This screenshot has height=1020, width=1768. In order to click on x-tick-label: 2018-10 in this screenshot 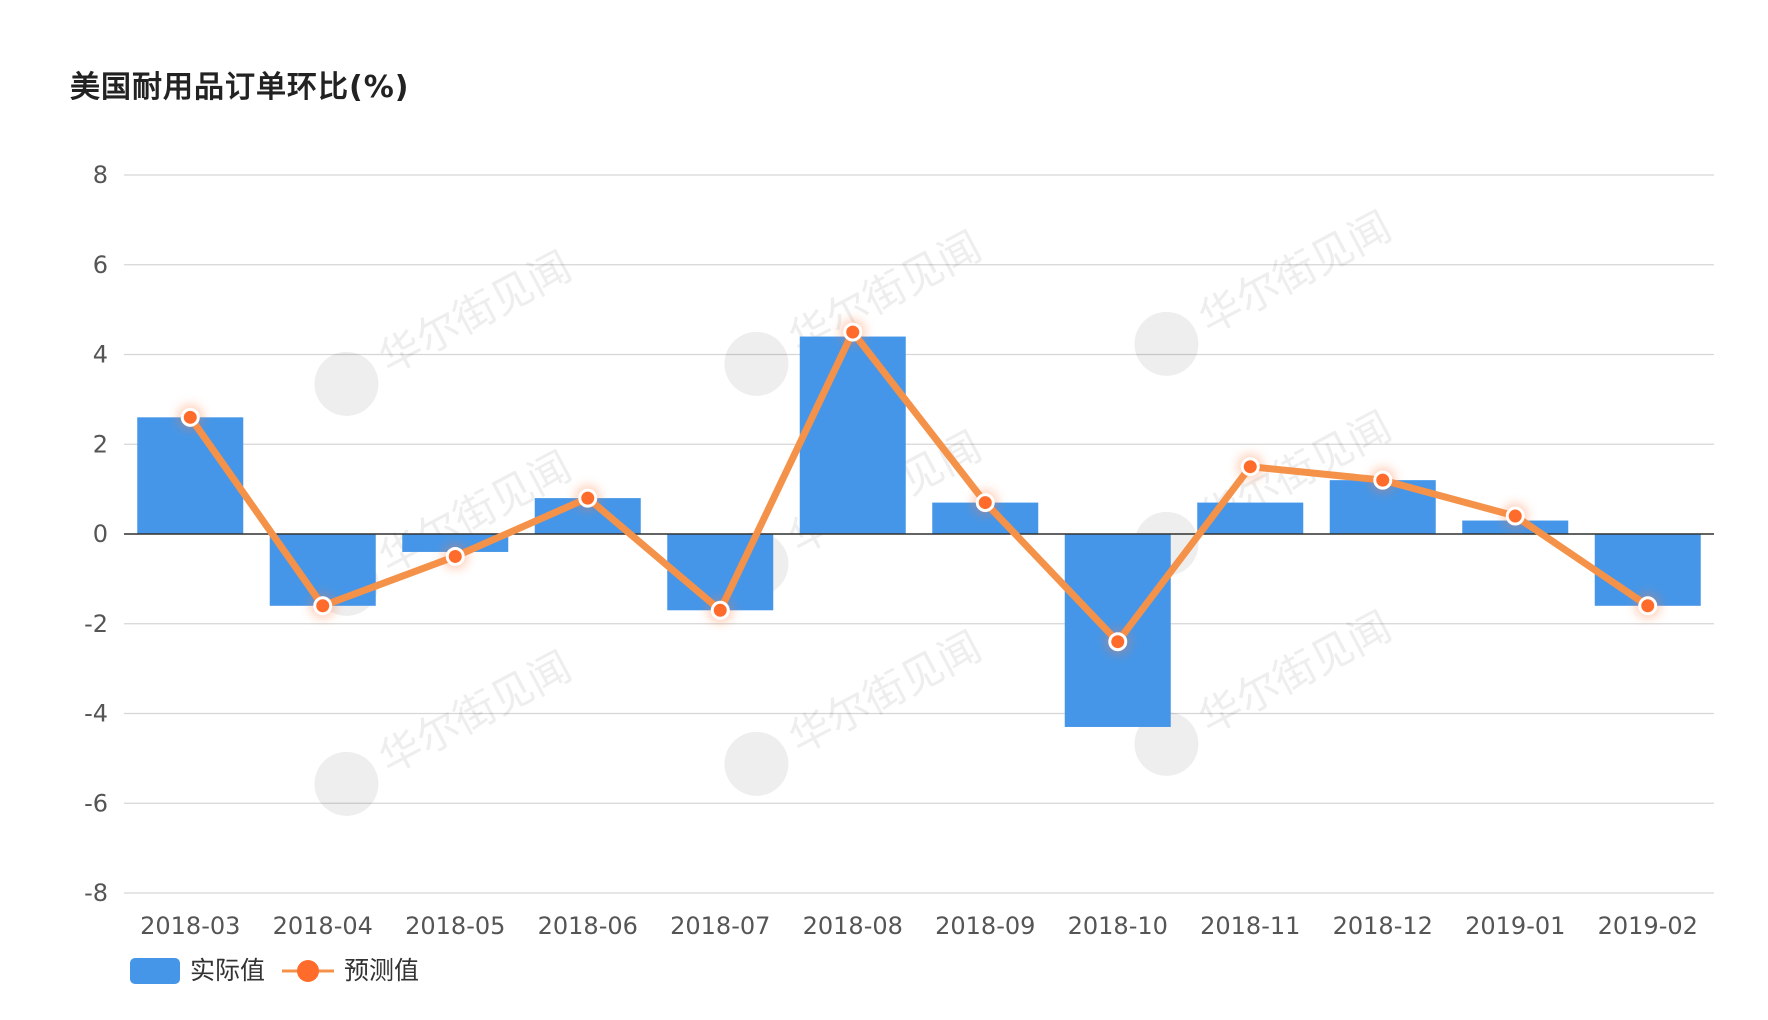, I will do `click(1118, 926)`.